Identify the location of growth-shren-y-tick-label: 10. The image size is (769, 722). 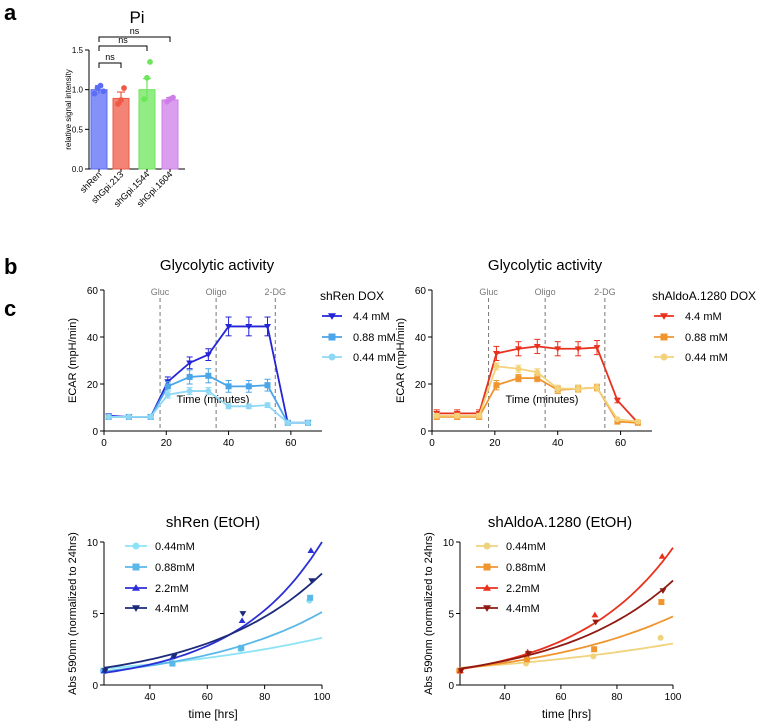
(93, 543).